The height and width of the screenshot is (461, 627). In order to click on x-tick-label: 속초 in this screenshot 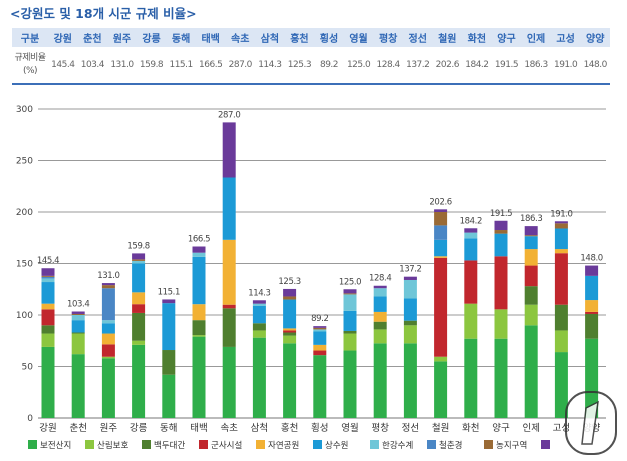, I will do `click(229, 428)`.